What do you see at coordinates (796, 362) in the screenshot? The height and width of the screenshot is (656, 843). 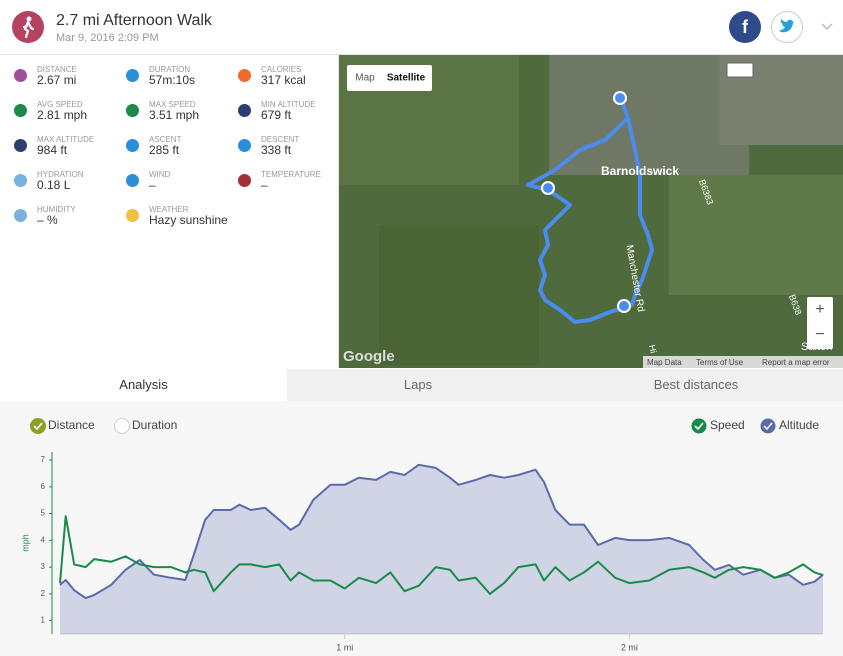 I see `map-footer: Report a map error` at bounding box center [796, 362].